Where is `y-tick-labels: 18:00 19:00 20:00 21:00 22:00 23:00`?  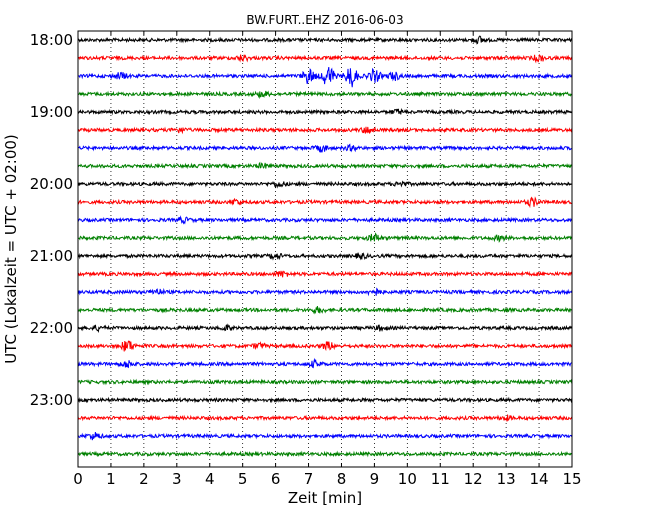
y-tick-labels: 18:00 19:00 20:00 21:00 22:00 23:00 is located at coordinates (51, 220).